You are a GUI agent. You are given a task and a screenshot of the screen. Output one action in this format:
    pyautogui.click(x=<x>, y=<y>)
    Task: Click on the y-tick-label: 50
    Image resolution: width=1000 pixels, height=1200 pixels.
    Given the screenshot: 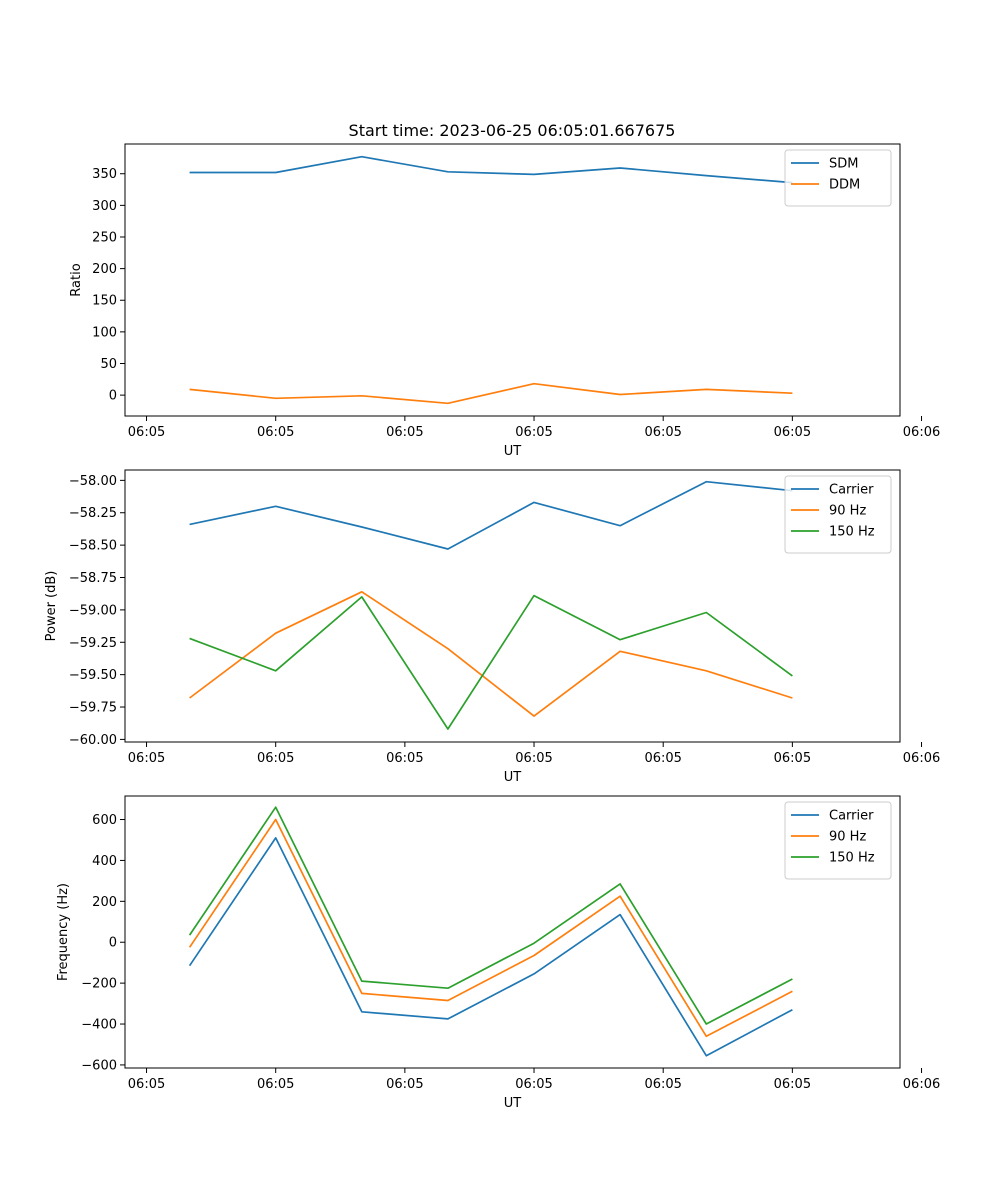 What is the action you would take?
    pyautogui.click(x=108, y=364)
    